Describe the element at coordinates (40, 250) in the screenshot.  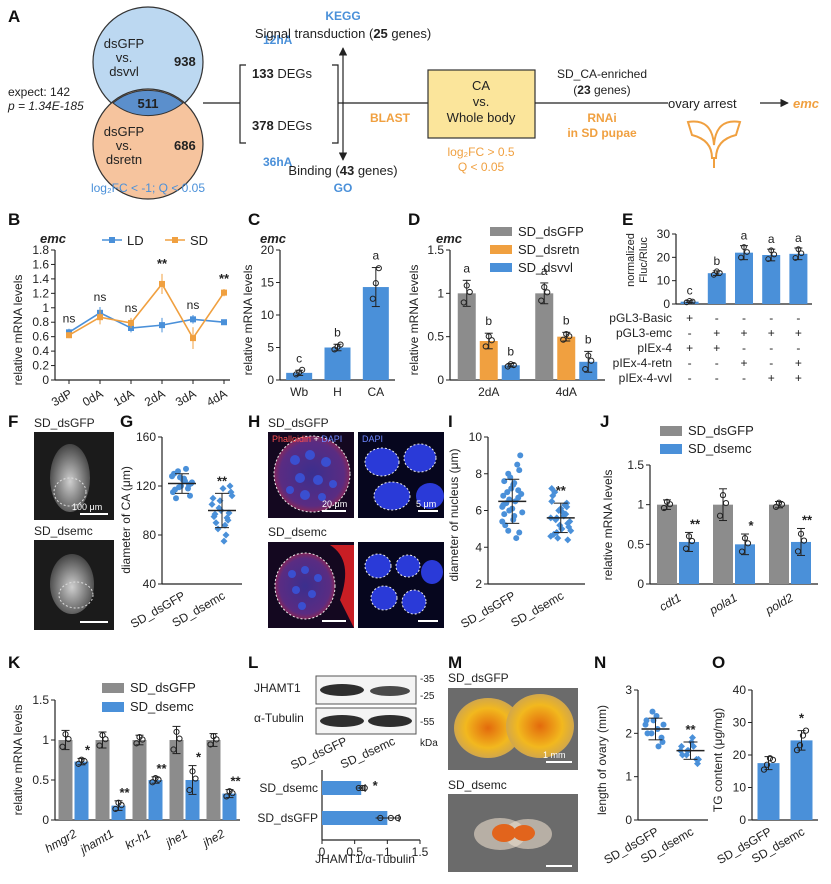
I see `panel-b-y-tick-label: 1.8` at that location.